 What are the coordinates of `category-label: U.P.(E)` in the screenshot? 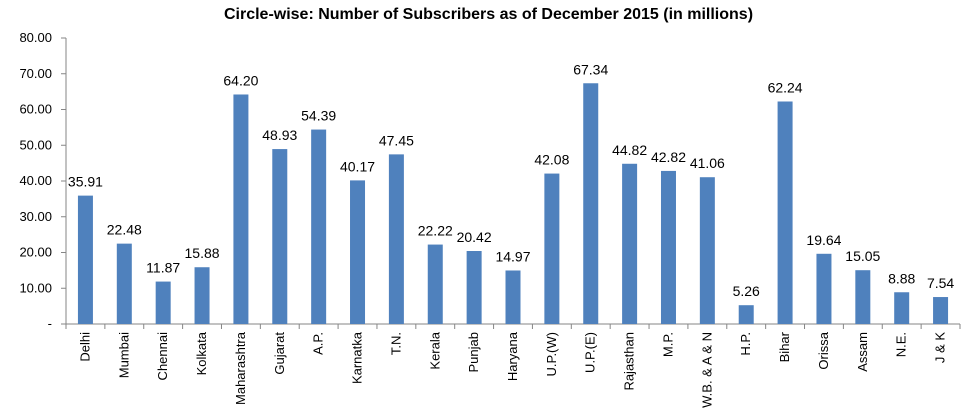 It's located at (590, 352).